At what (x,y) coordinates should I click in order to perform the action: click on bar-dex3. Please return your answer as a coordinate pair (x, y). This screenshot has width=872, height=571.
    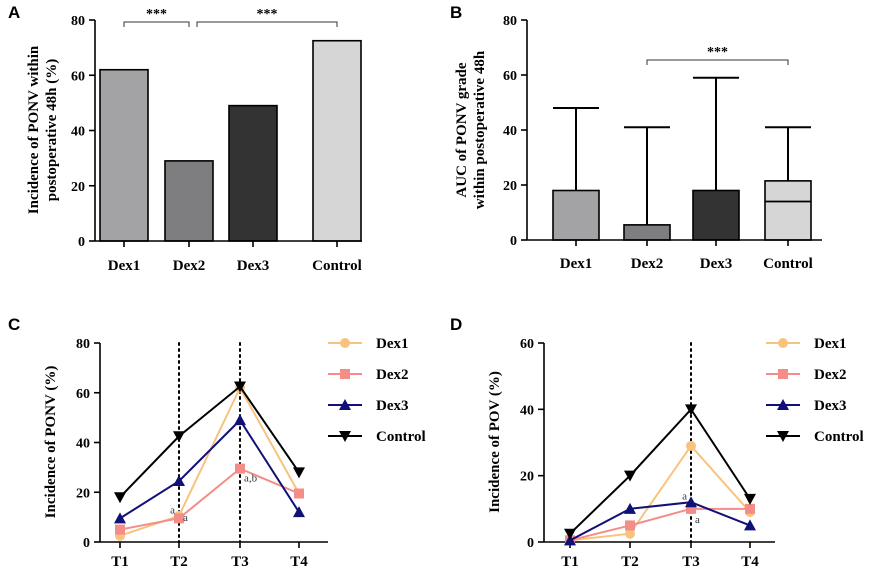
    Looking at the image, I should click on (253, 173).